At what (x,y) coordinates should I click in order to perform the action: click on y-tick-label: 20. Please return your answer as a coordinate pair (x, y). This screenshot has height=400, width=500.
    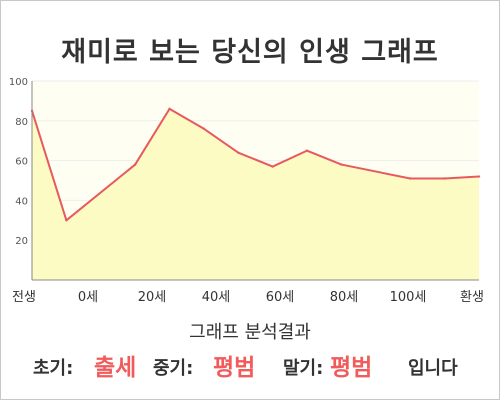
    Looking at the image, I should click on (21, 241).